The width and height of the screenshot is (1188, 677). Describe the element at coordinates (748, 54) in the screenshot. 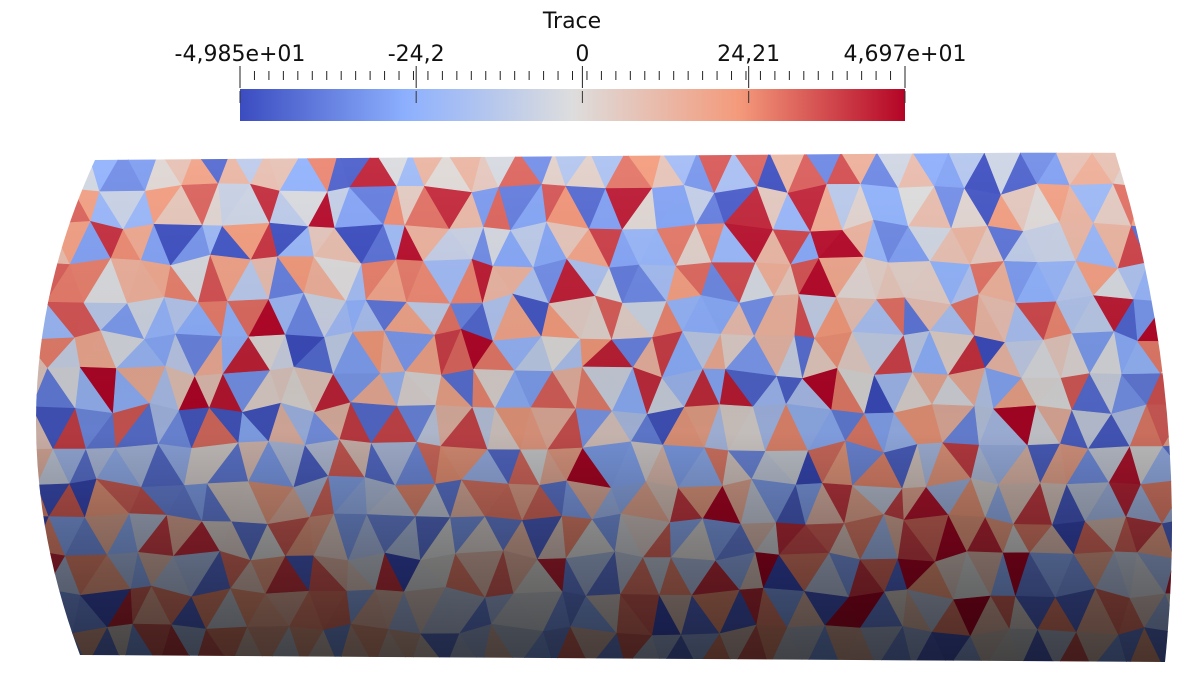

I see `tick-label: 24,21` at that location.